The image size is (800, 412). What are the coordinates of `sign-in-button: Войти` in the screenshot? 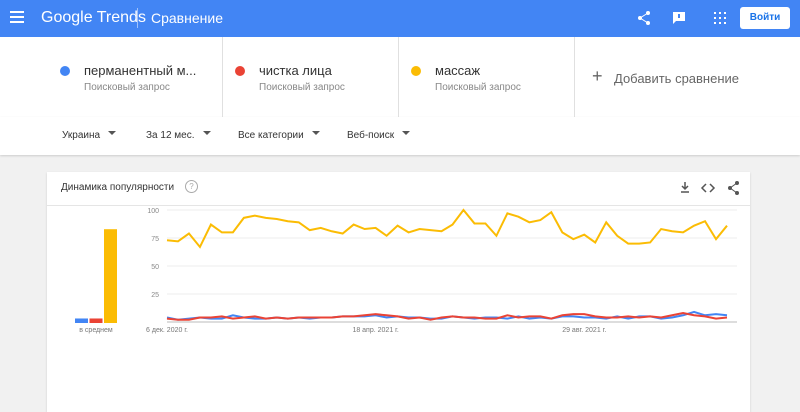 It's located at (765, 18).